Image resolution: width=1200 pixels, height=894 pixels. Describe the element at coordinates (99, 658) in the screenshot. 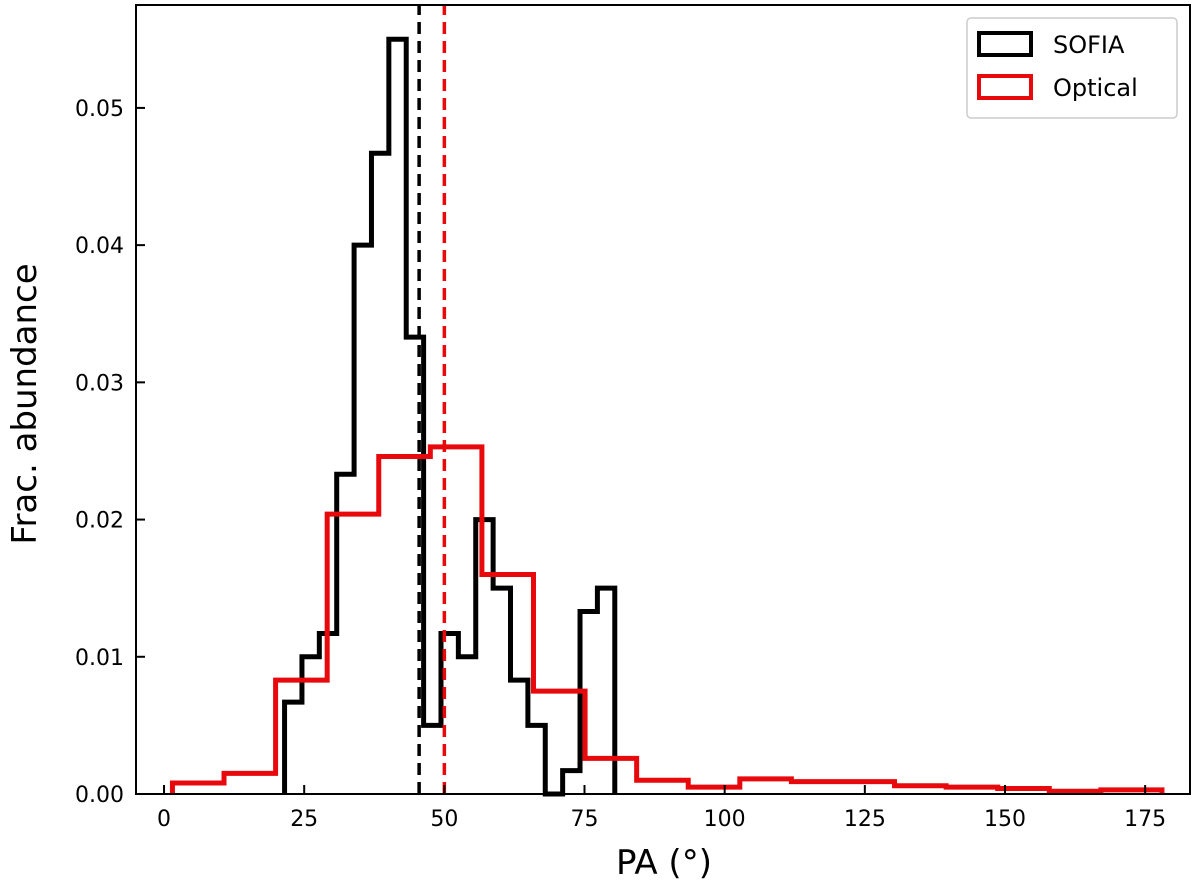

I see `y-tick-label: 0.01` at that location.